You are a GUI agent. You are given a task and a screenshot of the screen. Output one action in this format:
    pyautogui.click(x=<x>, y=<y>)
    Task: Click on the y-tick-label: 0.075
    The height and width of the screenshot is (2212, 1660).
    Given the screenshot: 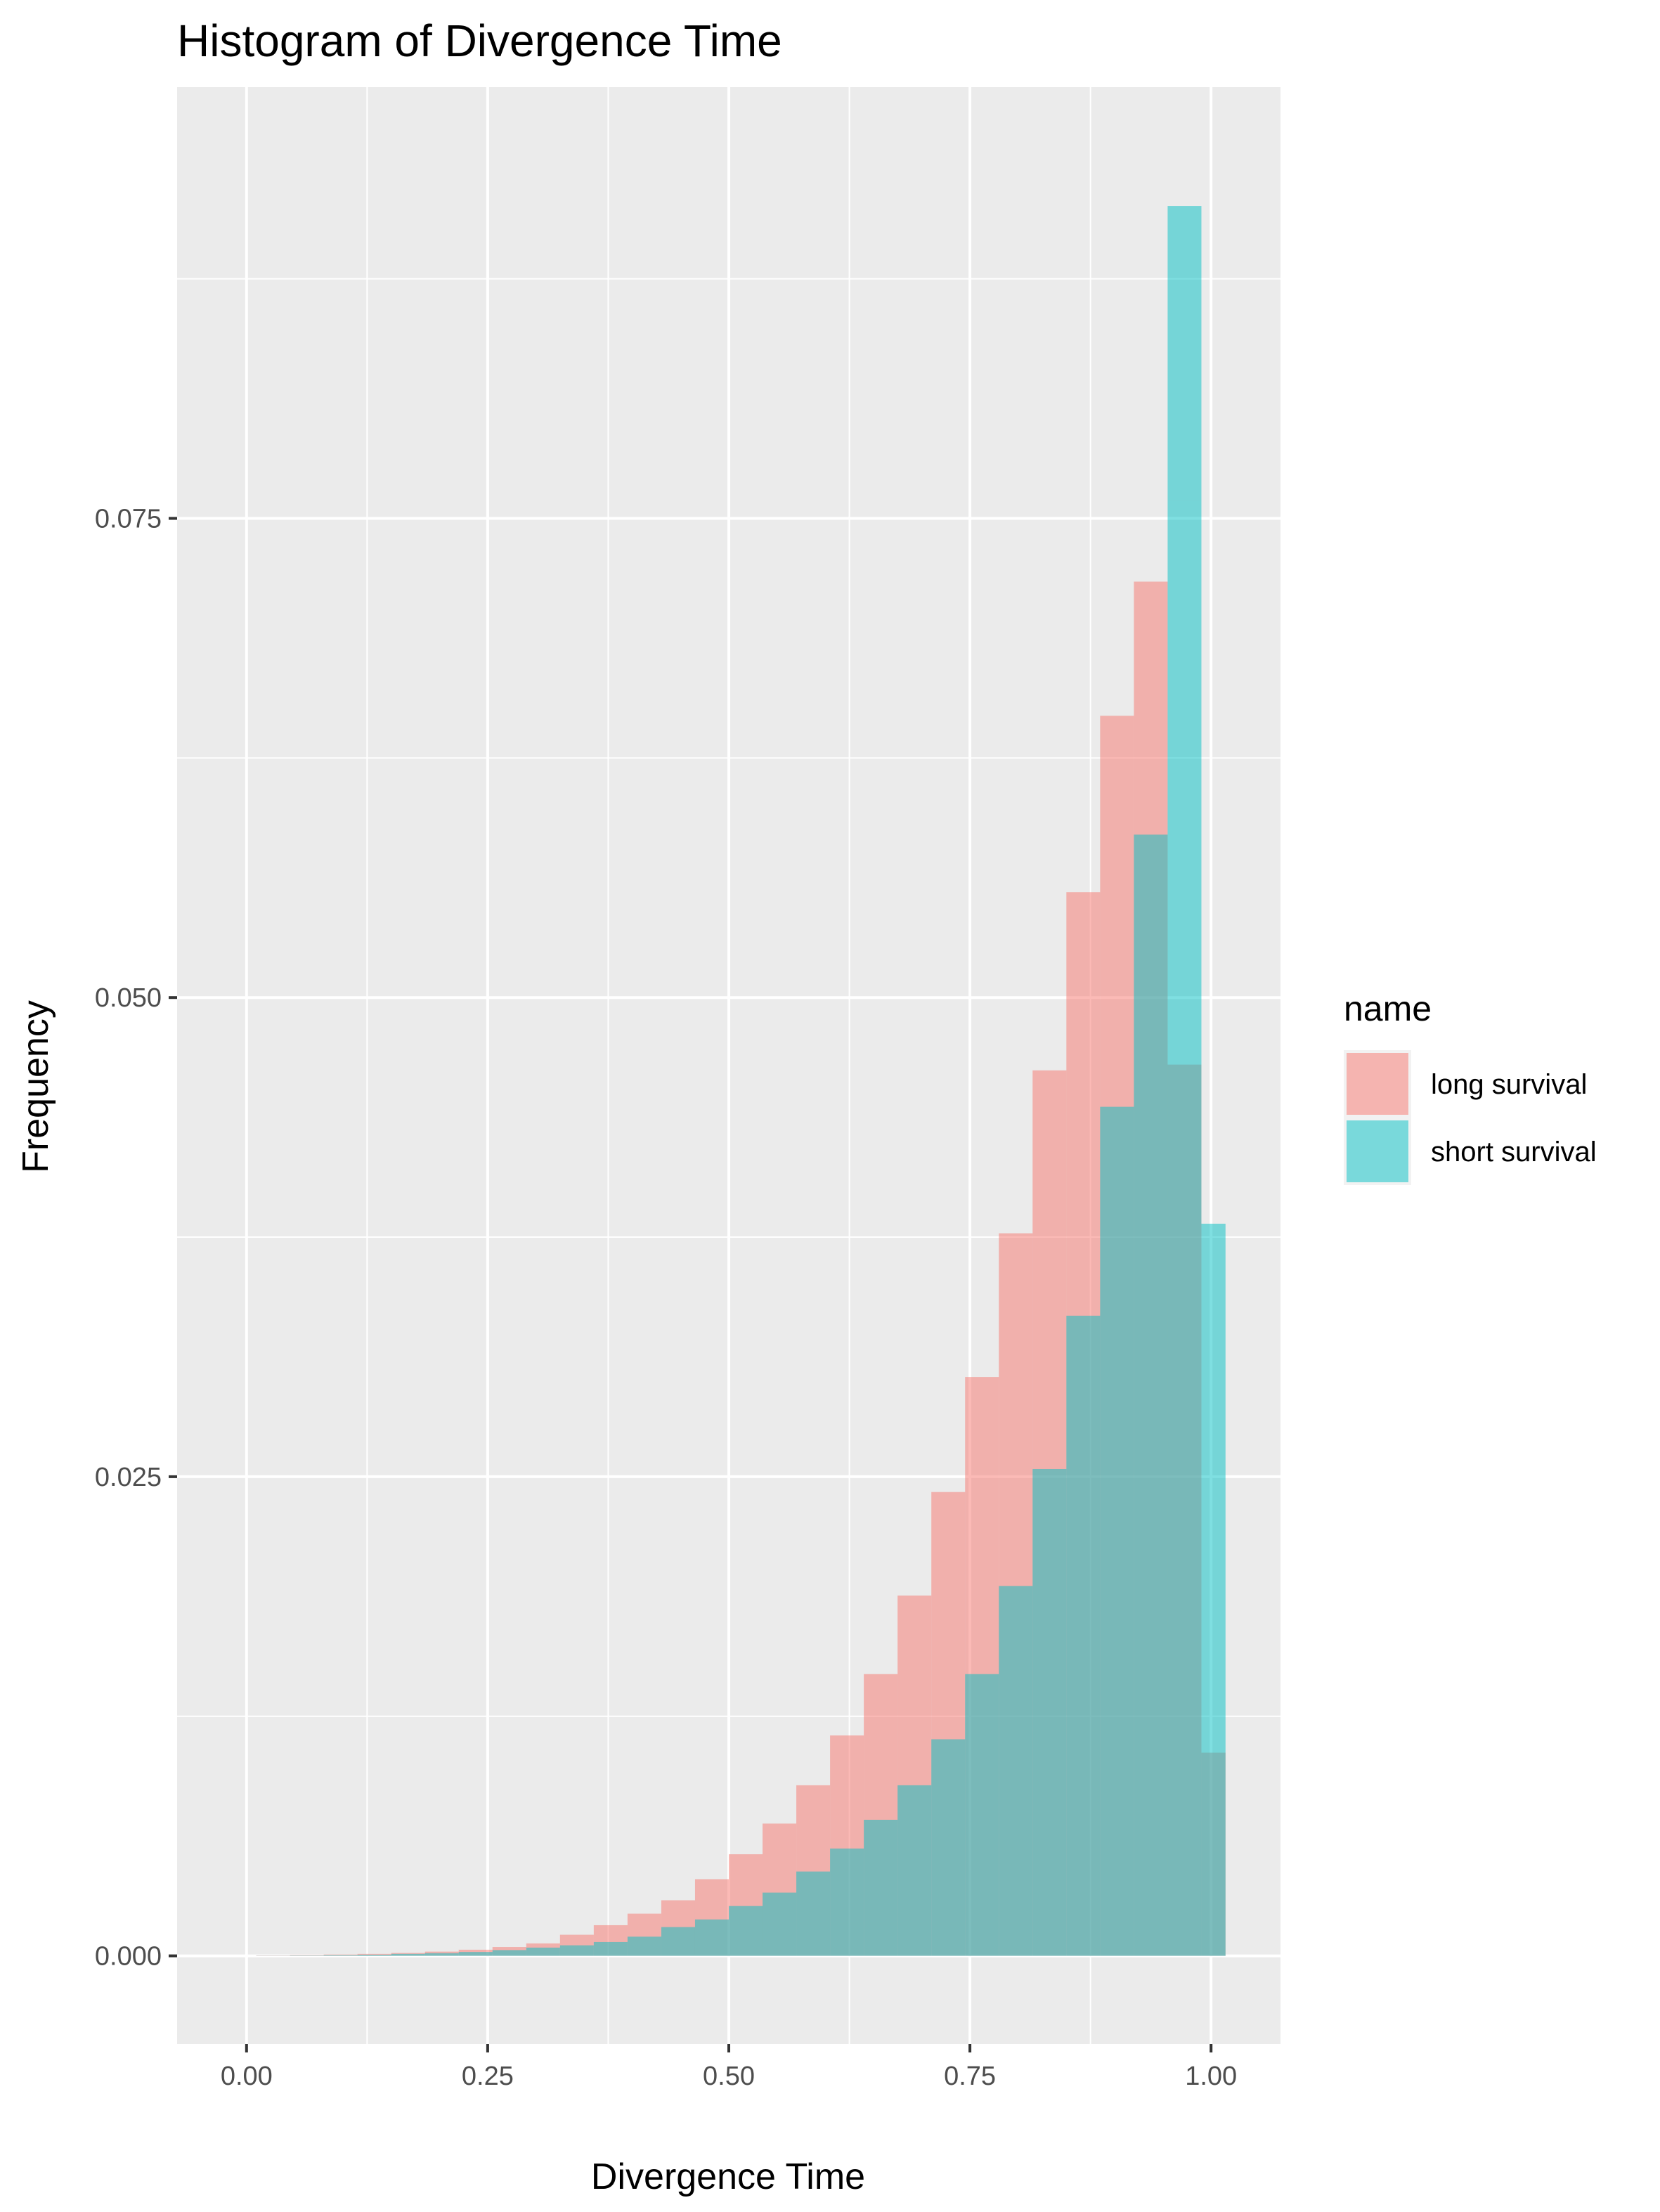 What is the action you would take?
    pyautogui.click(x=128, y=519)
    